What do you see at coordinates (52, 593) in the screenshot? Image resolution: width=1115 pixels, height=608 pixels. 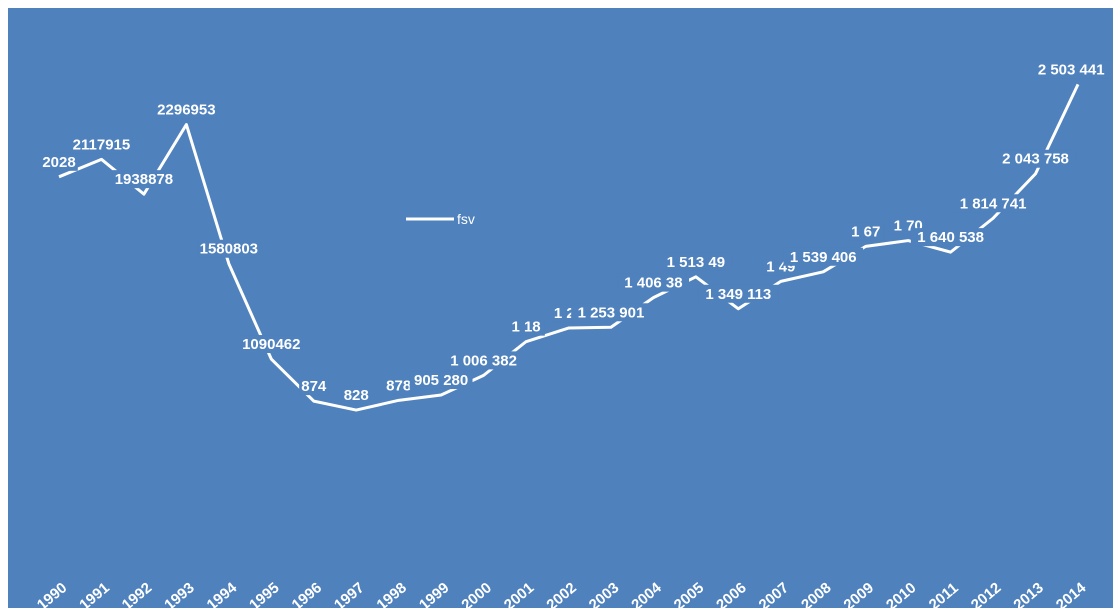 I see `x-tick-label: 1990` at bounding box center [52, 593].